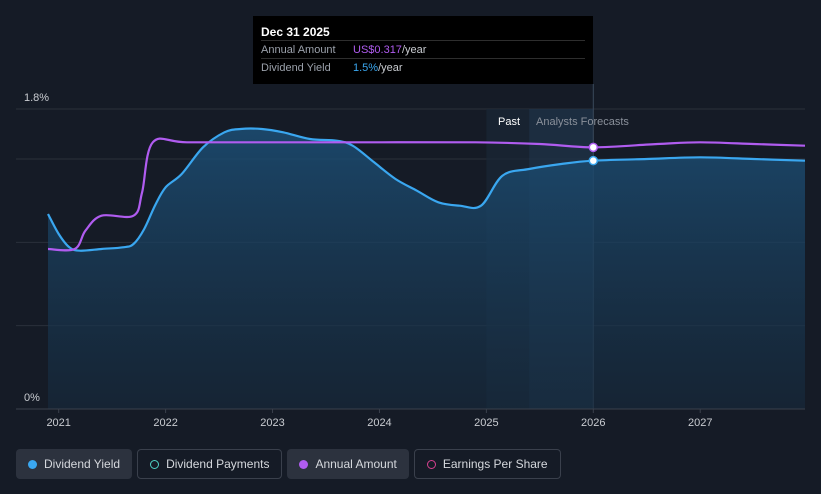 This screenshot has height=494, width=821. I want to click on tooltip-row-annual-amount: Annual Amount US$0.317 /year, so click(423, 49).